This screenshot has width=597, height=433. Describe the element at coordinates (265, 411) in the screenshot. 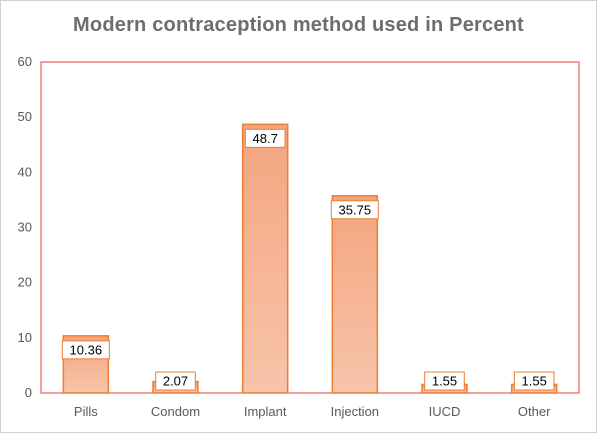

I see `x-tick-label: Implant` at that location.